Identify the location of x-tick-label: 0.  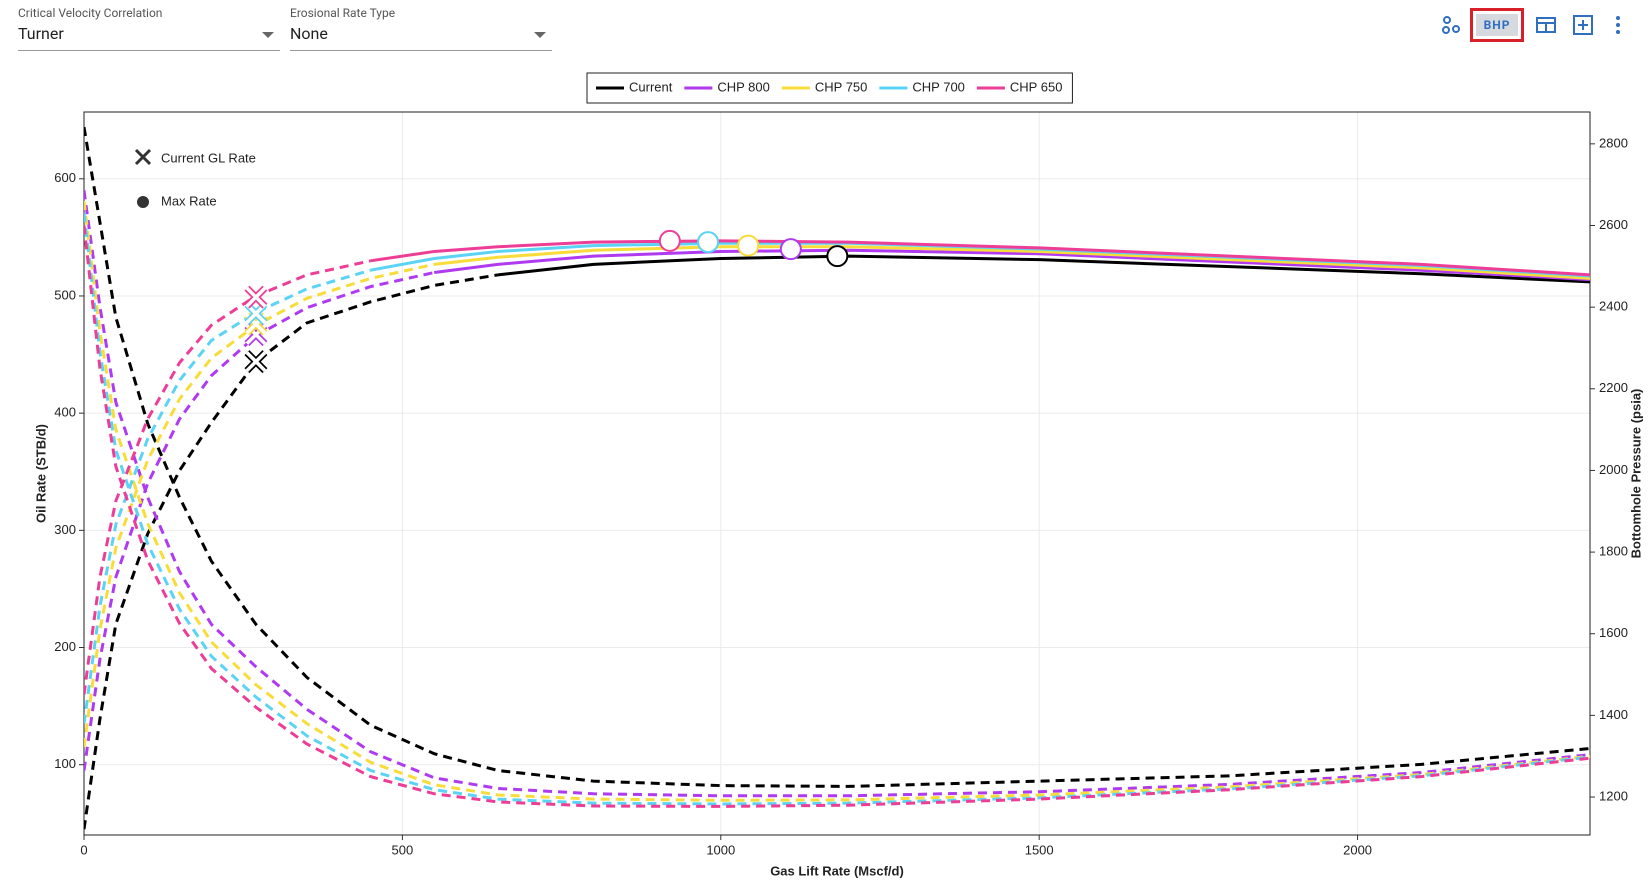
(83, 849).